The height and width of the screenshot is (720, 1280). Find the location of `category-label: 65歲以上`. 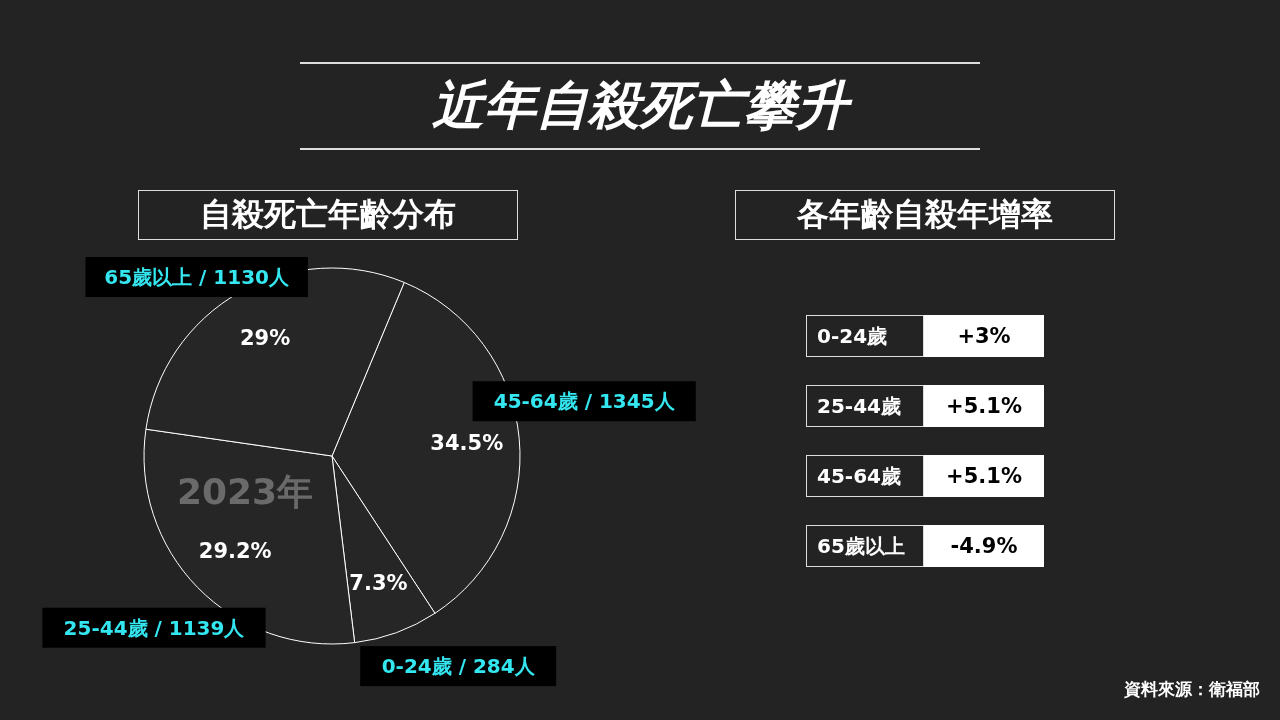

category-label: 65歲以上 is located at coordinates (865, 546).